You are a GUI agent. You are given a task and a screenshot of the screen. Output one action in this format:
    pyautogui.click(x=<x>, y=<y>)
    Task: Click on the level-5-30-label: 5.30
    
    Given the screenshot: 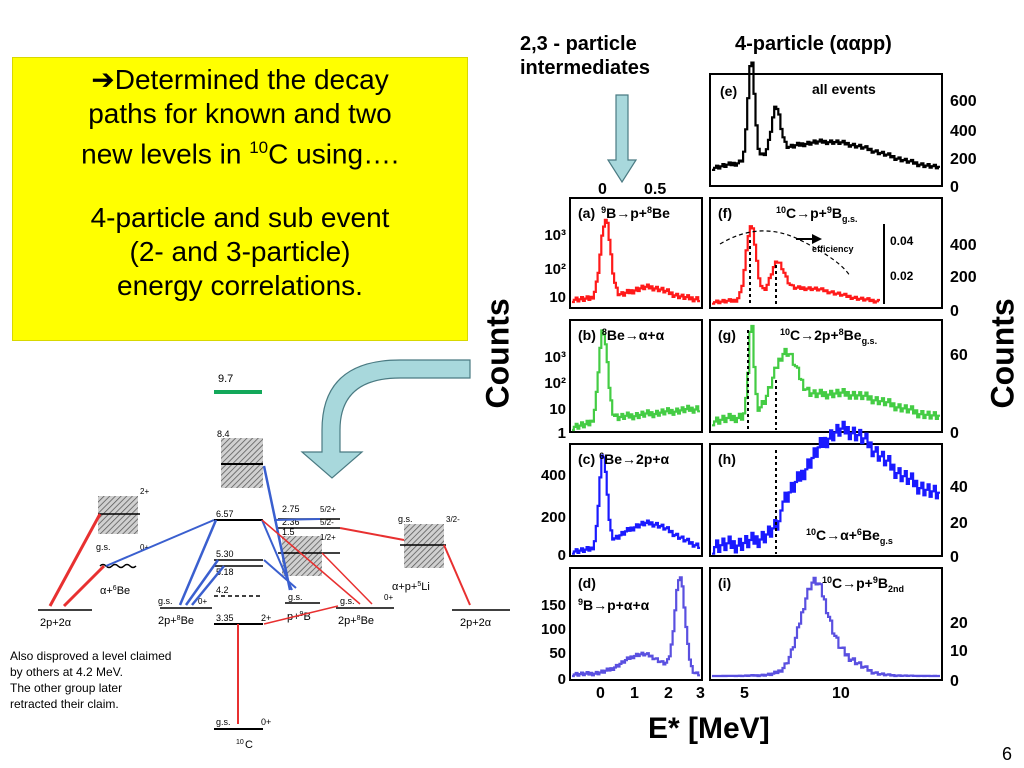 What is the action you would take?
    pyautogui.click(x=225, y=554)
    